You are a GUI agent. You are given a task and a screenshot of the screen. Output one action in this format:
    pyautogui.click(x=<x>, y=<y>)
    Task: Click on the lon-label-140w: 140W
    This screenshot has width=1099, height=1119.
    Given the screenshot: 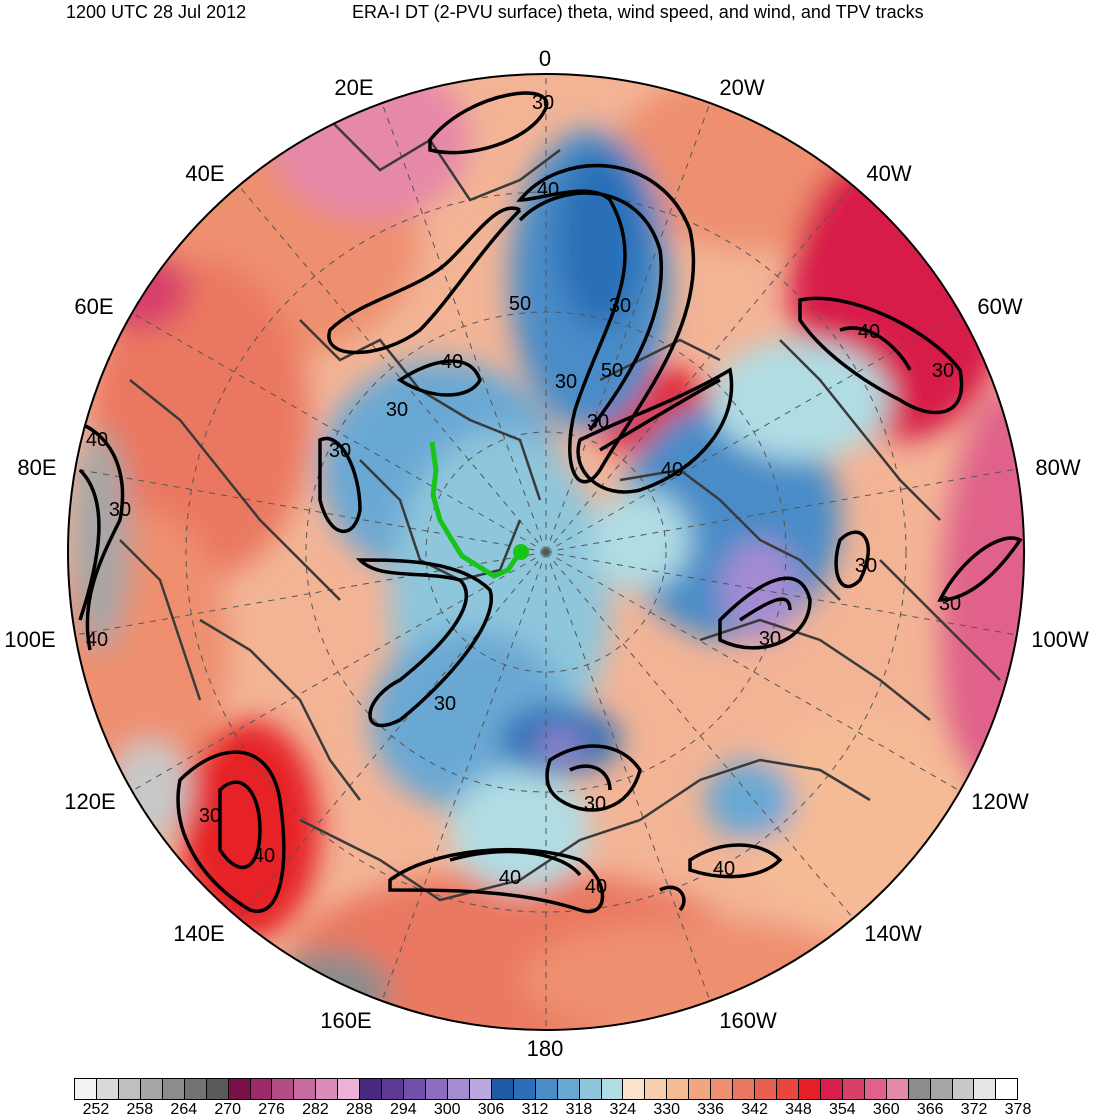 What is the action you would take?
    pyautogui.click(x=893, y=933)
    